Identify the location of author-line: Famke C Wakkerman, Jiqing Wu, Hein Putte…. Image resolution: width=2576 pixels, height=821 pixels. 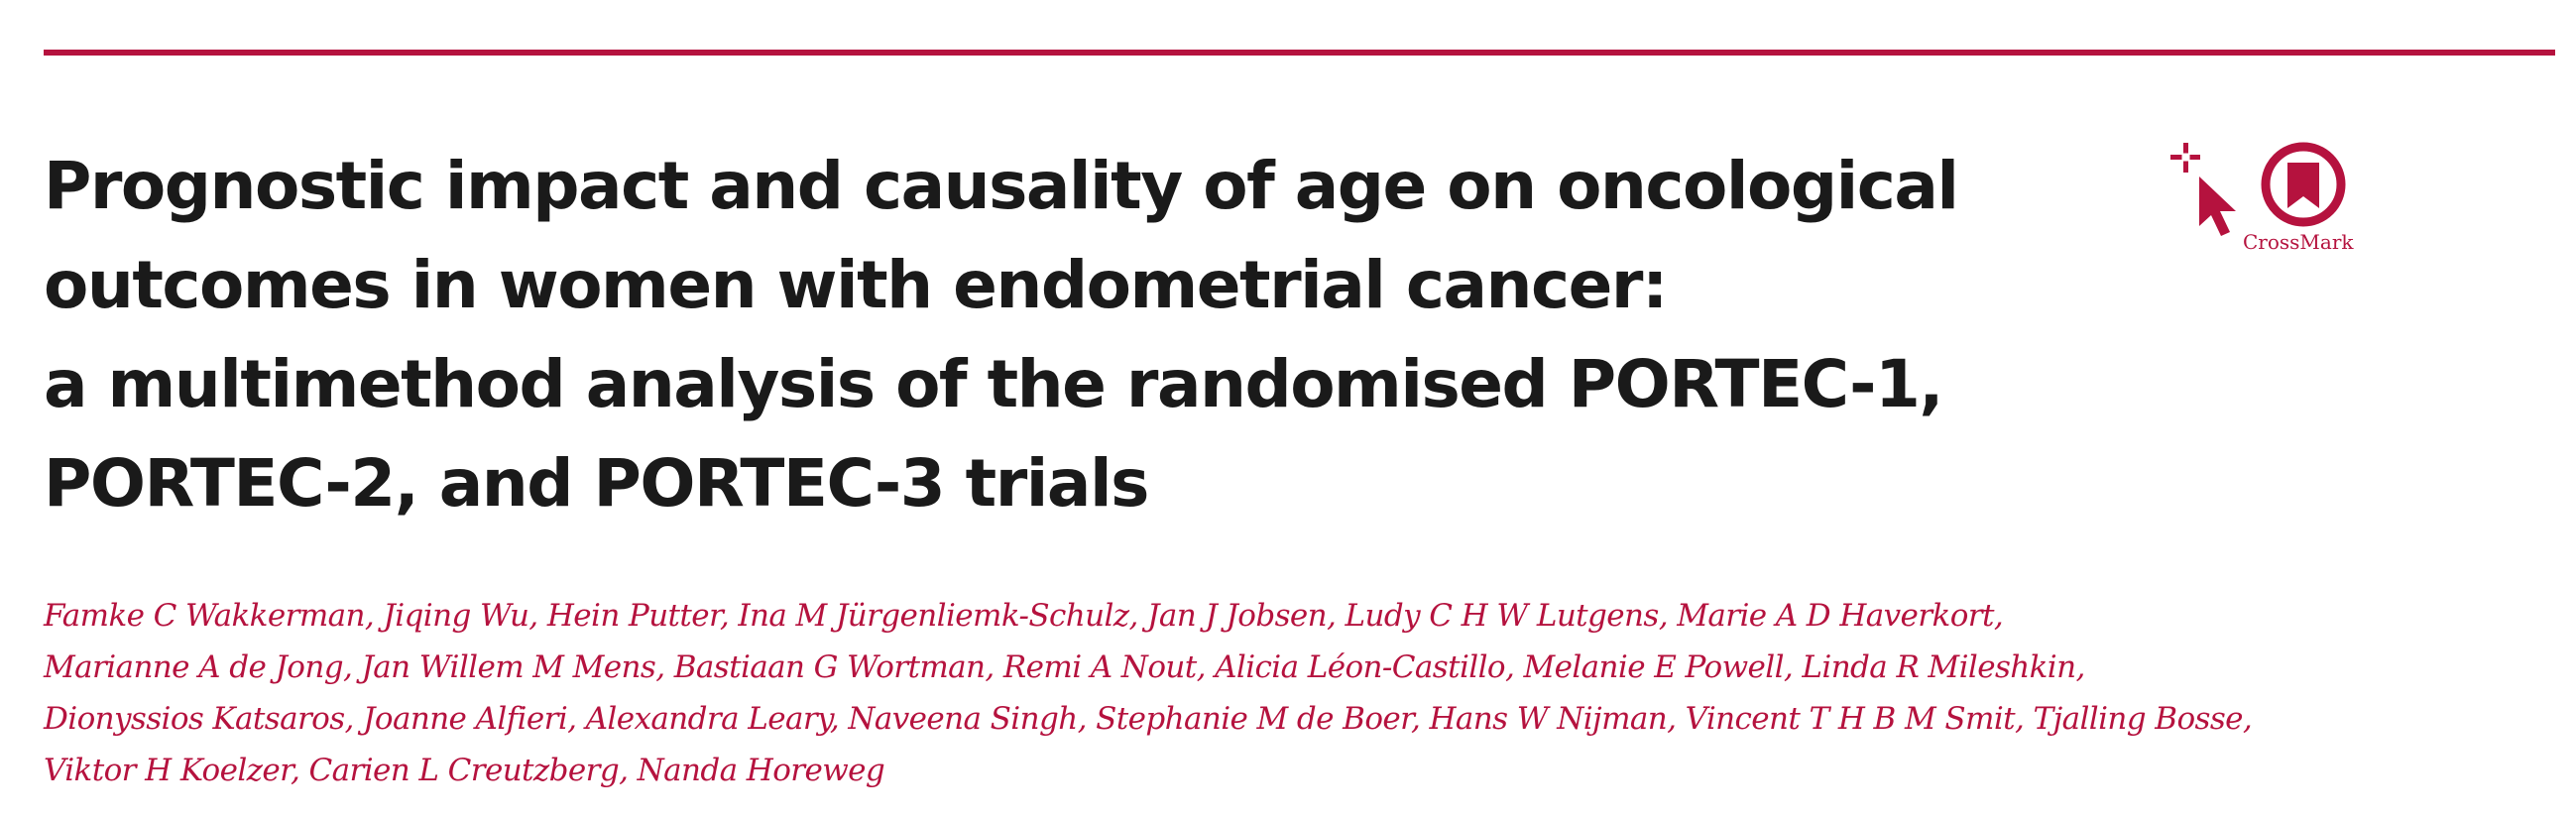
(1024, 616).